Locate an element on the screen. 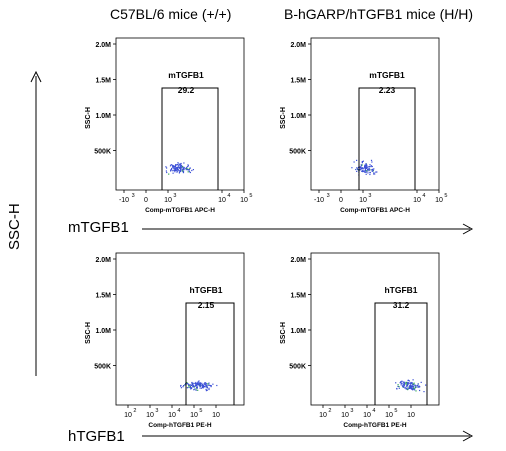 The height and width of the screenshot is (451, 506). y-tick-label: 1.5M is located at coordinates (103, 81).